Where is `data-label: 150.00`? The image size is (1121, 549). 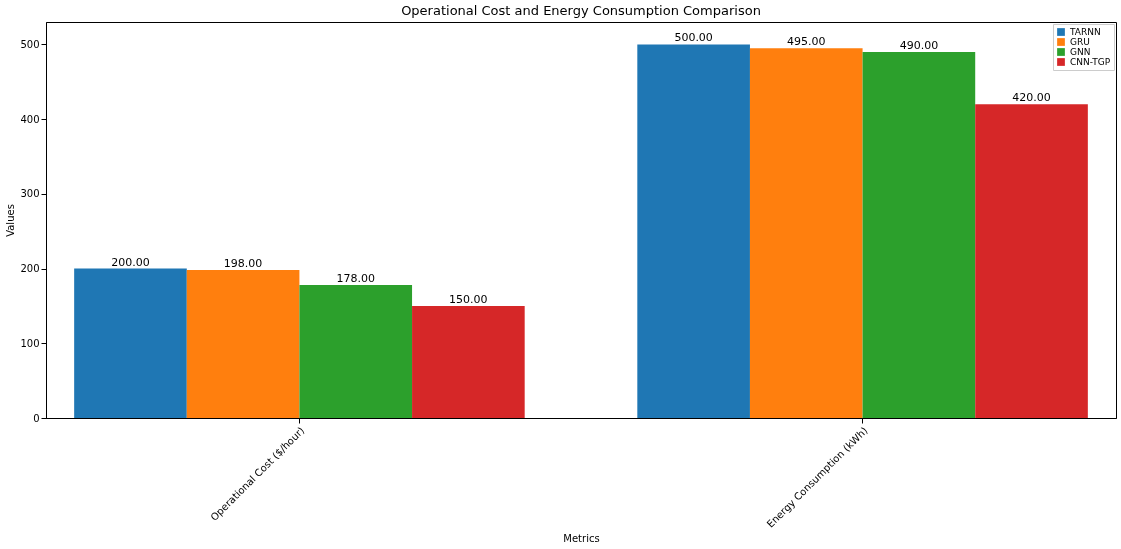 data-label: 150.00 is located at coordinates (468, 299).